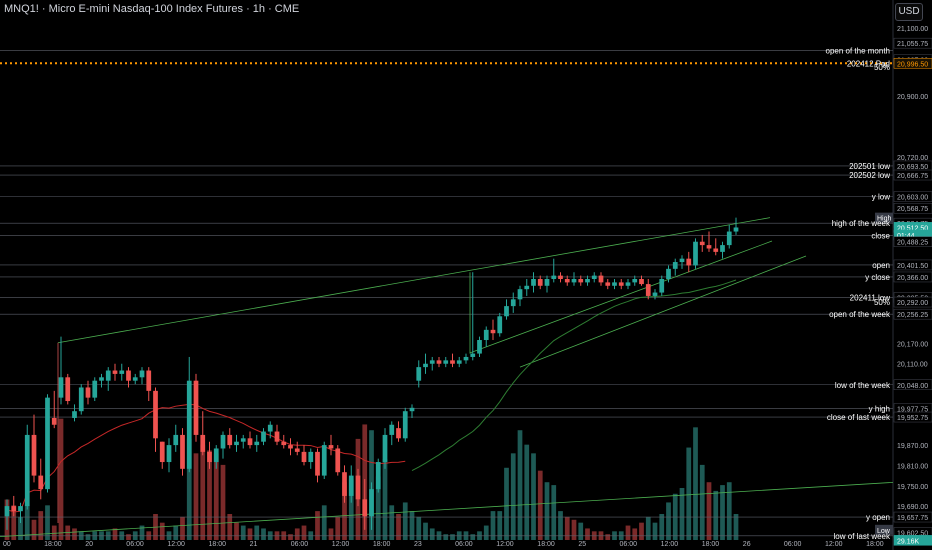  What do you see at coordinates (912, 534) in the screenshot?
I see `price-scale-label: 19,602.50` at bounding box center [912, 534].